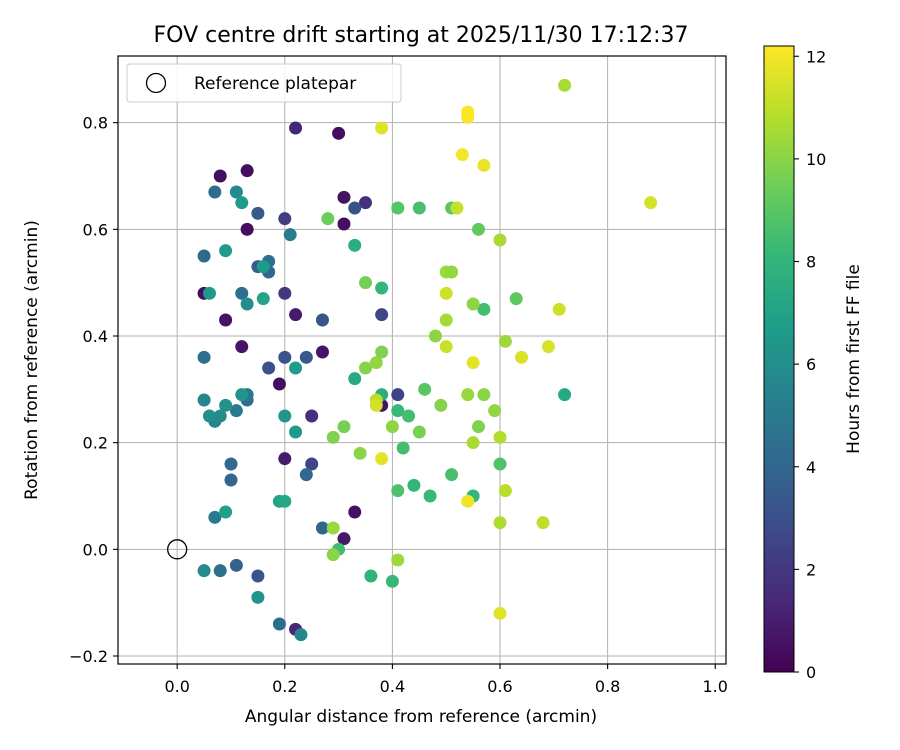  Describe the element at coordinates (421, 717) in the screenshot. I see `x-axis-label: Angular distance from reference (arcmin)` at that location.